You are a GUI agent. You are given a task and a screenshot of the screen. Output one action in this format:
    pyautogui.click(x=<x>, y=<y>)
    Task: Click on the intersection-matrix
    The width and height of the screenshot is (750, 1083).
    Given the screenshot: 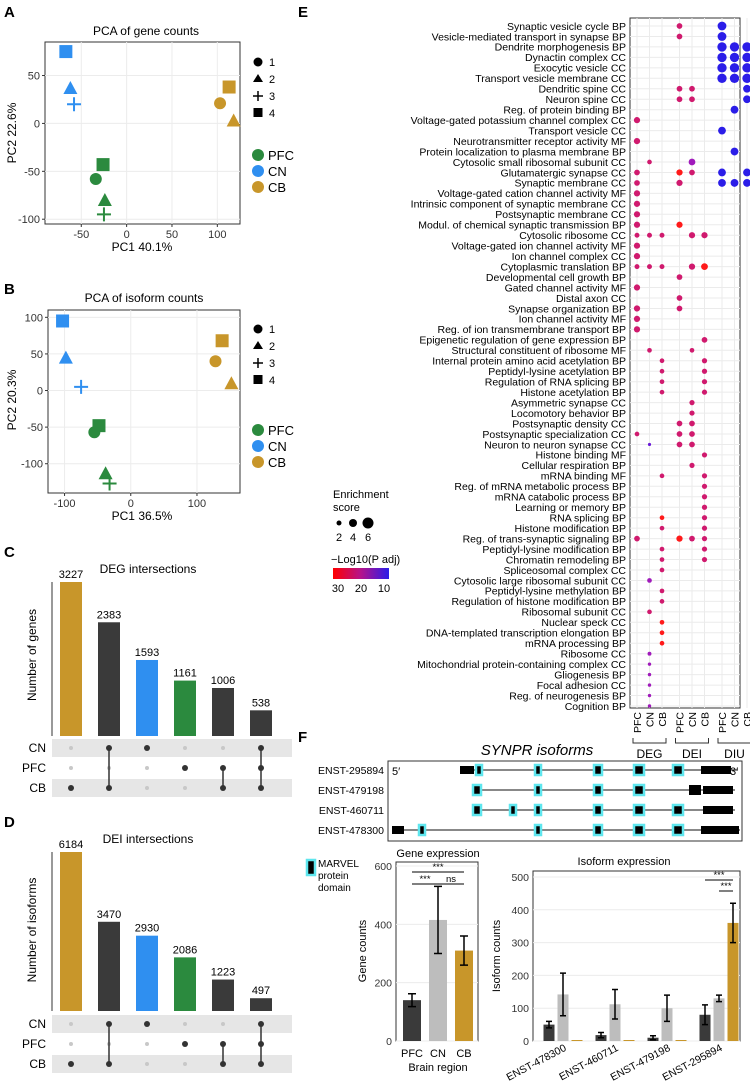 What is the action you would take?
    pyautogui.click(x=172, y=1044)
    